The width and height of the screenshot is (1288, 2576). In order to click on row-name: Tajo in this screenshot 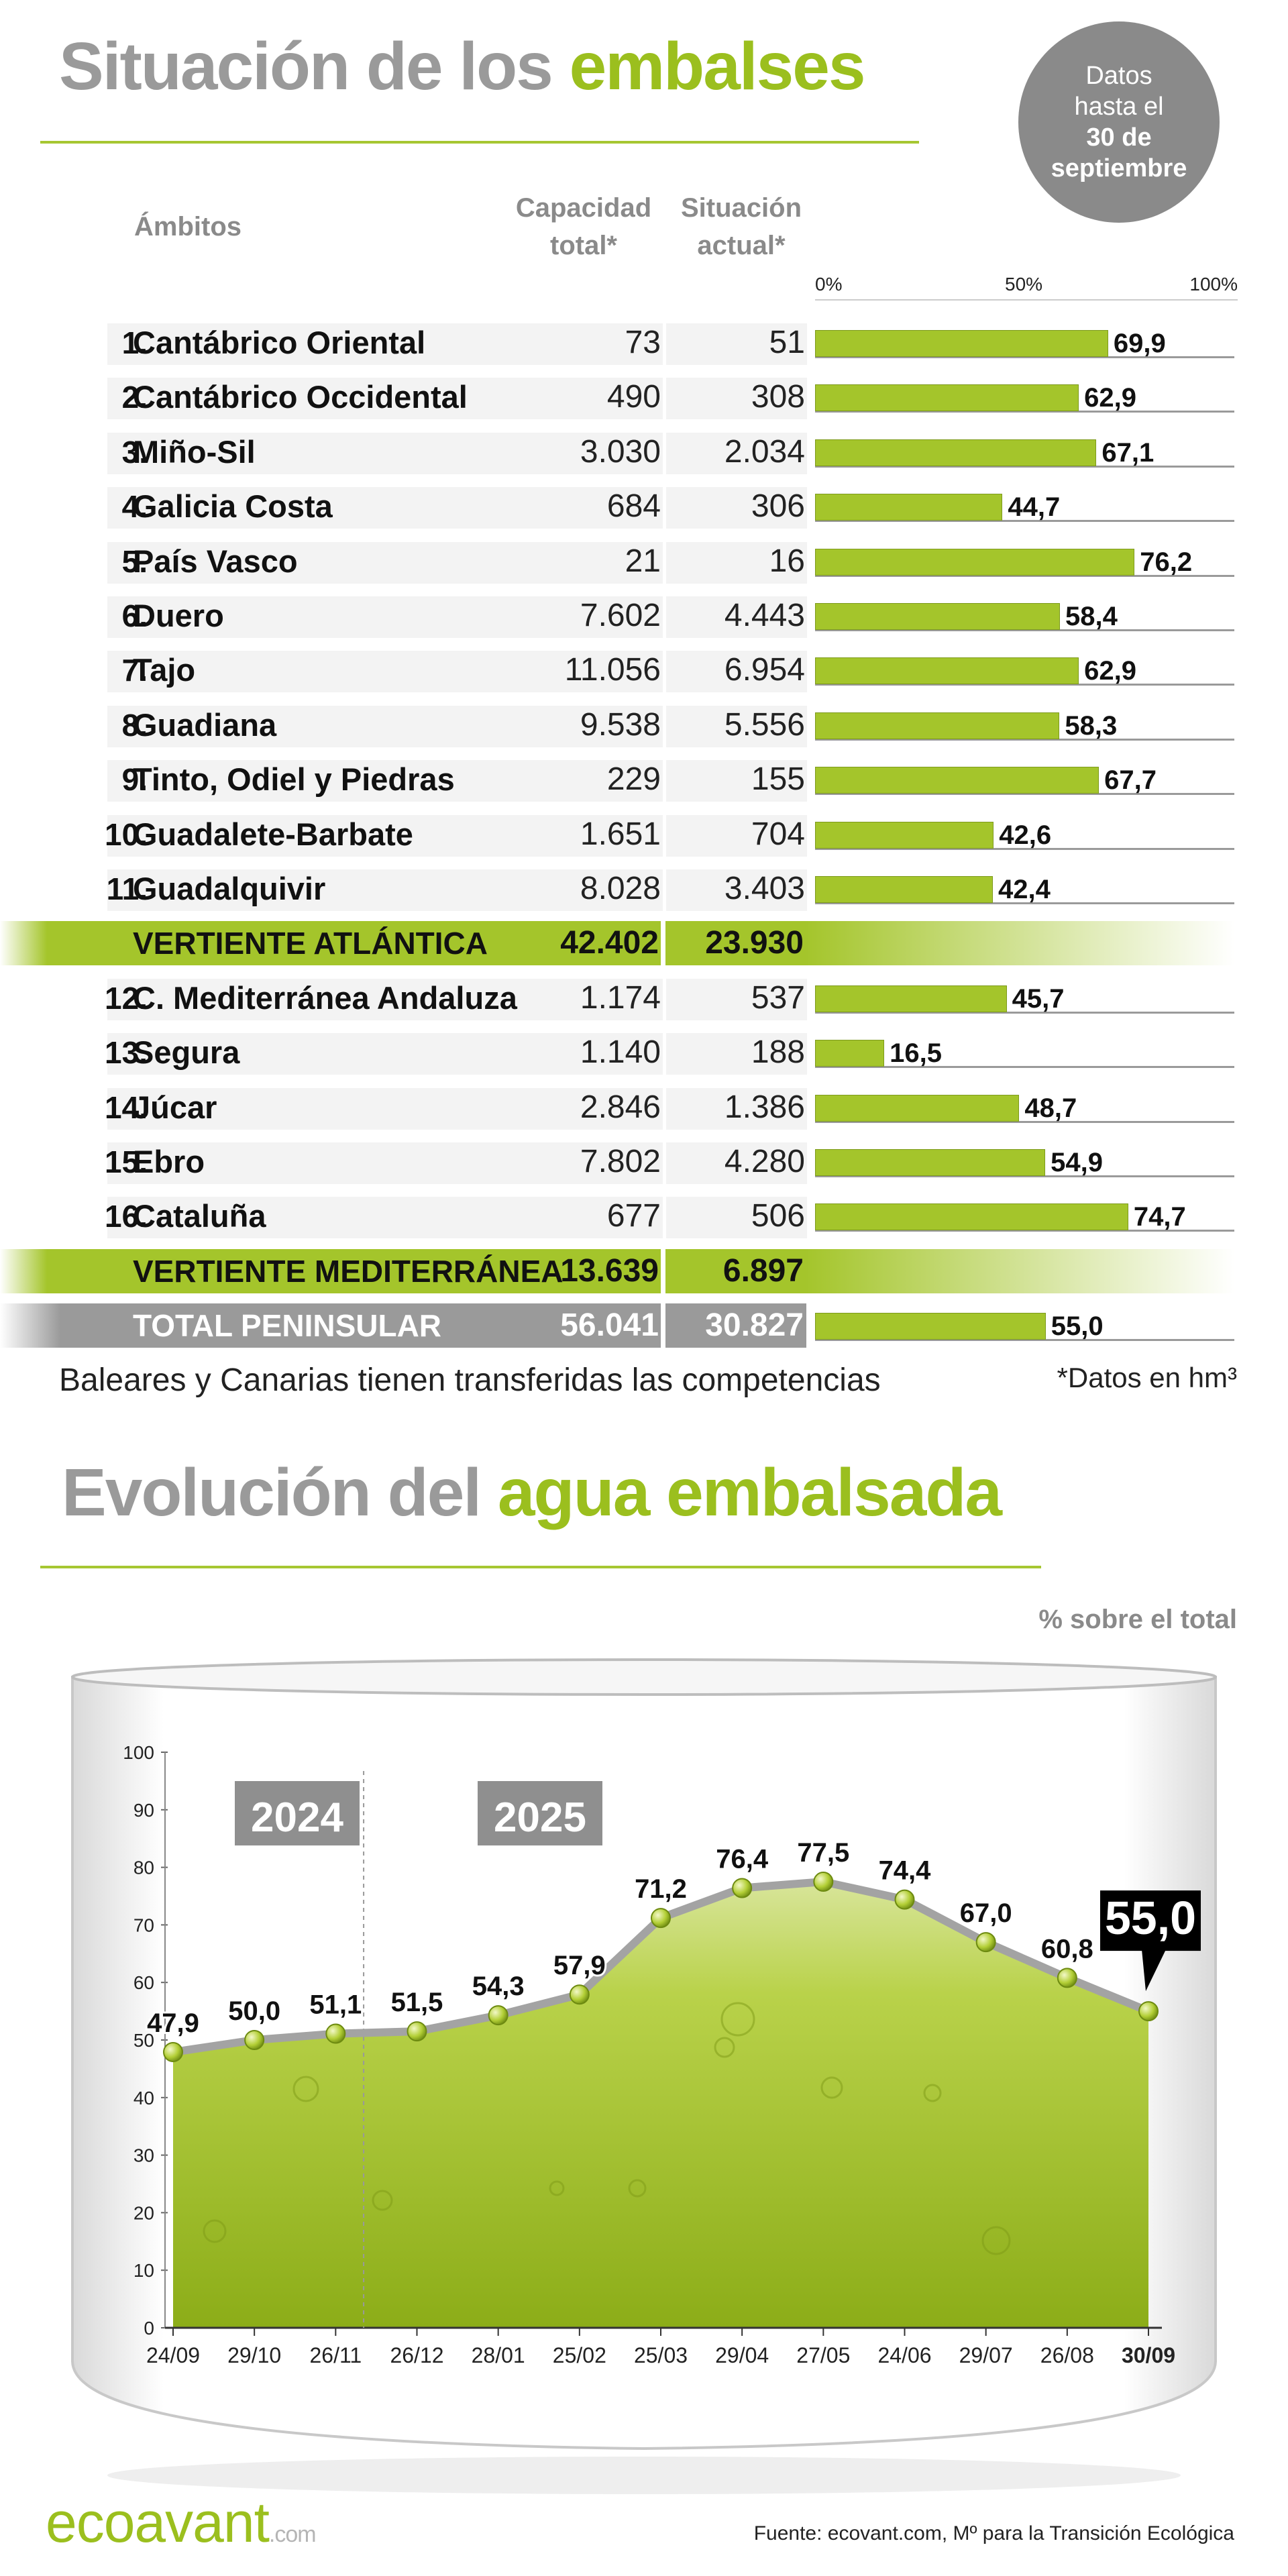, I will do `click(164, 670)`.